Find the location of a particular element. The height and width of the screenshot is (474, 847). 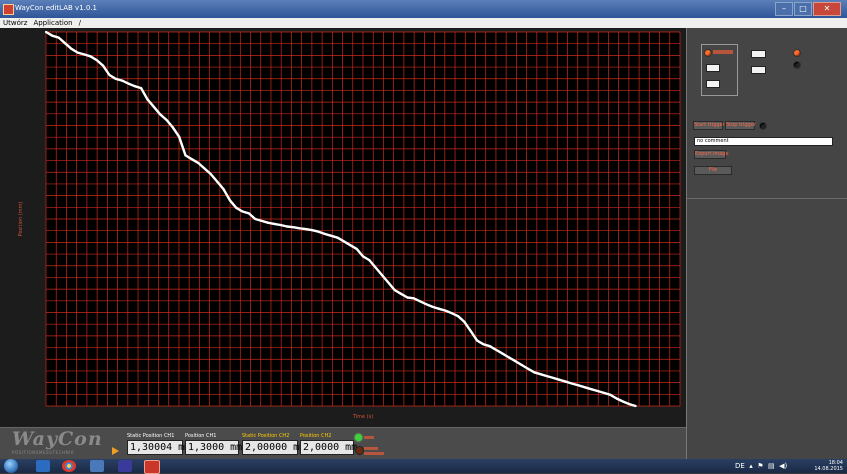

status-led-dark-label is located at coordinates (371, 448).